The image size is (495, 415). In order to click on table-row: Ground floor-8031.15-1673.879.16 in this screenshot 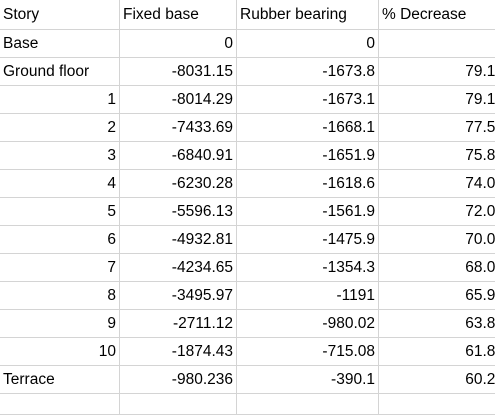, I will do `click(247, 72)`.